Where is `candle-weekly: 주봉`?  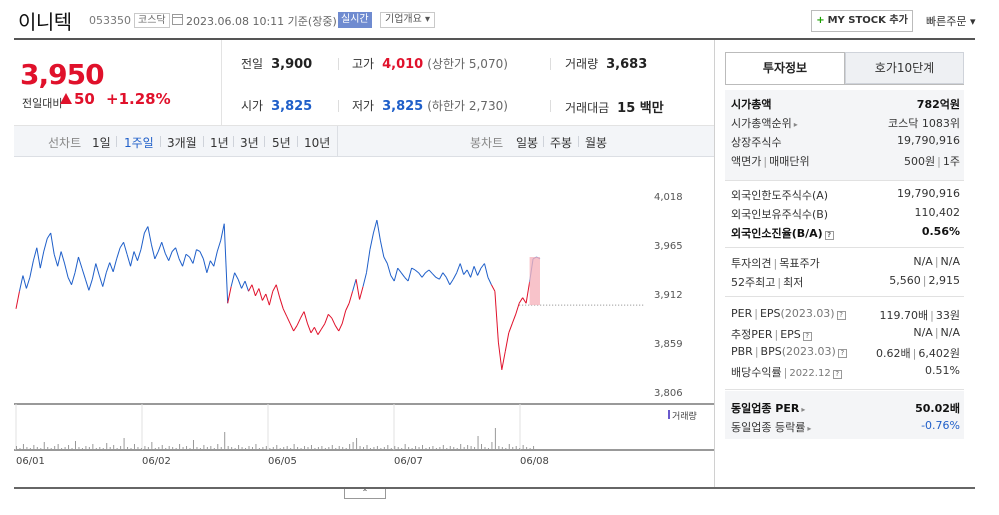 candle-weekly: 주봉 is located at coordinates (561, 143).